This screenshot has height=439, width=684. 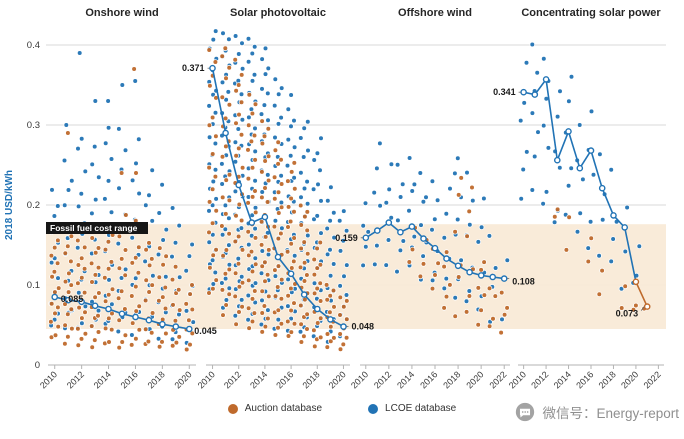 What do you see at coordinates (504, 92) in the screenshot?
I see `value-annotation: 0.341` at bounding box center [504, 92].